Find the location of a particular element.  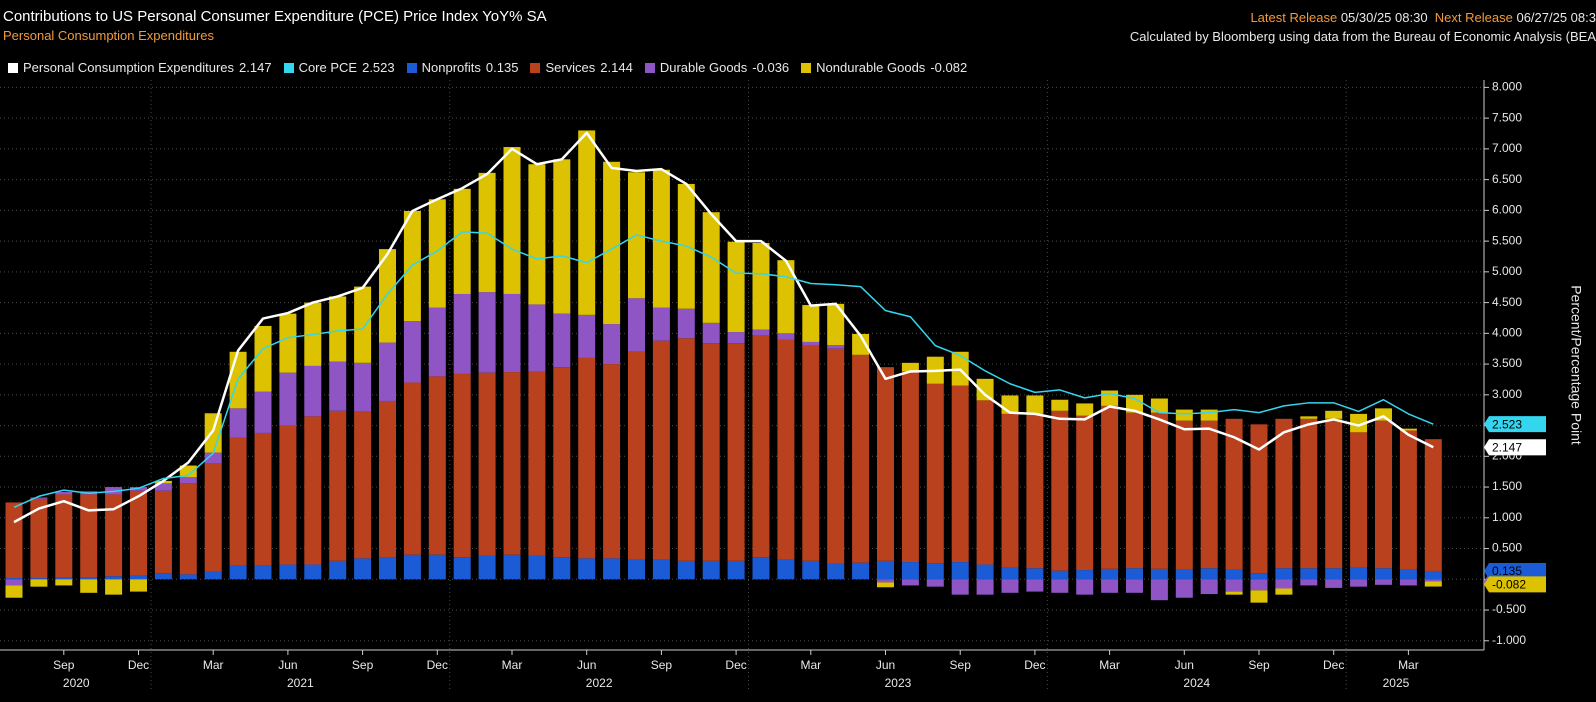

legend-entry: Services 2.144 is located at coordinates (581, 67).